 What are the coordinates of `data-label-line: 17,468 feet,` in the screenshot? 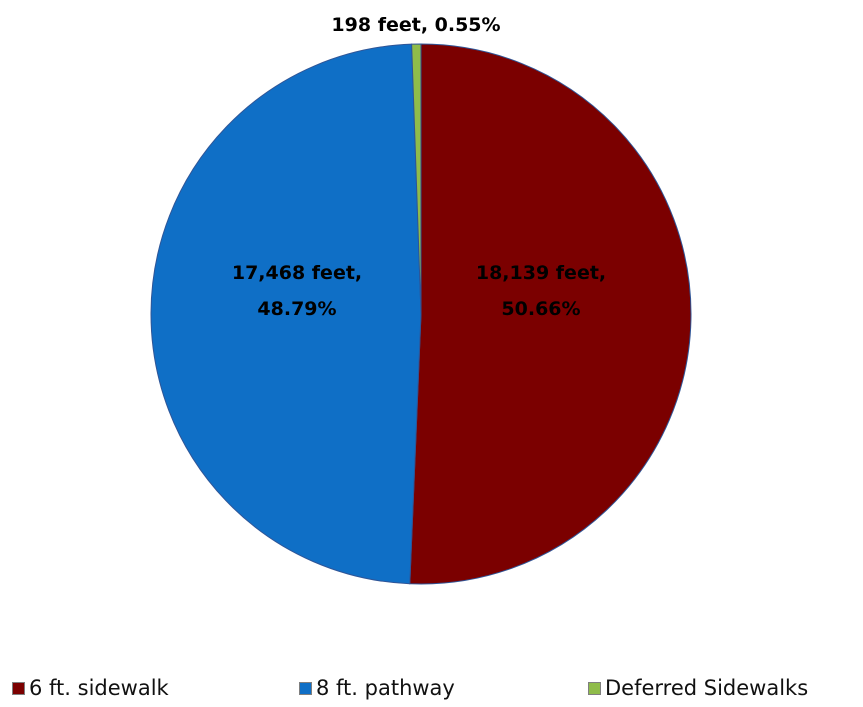 It's located at (297, 273).